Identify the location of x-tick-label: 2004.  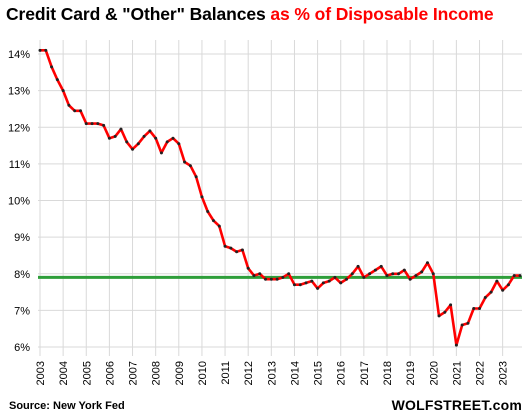
(64, 373).